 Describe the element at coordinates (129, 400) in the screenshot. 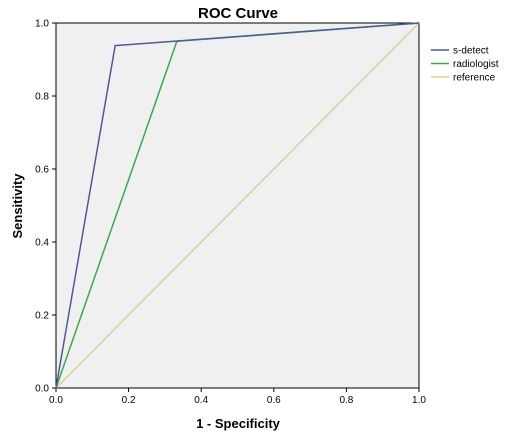

I see `x-tick-label: 0.2` at that location.